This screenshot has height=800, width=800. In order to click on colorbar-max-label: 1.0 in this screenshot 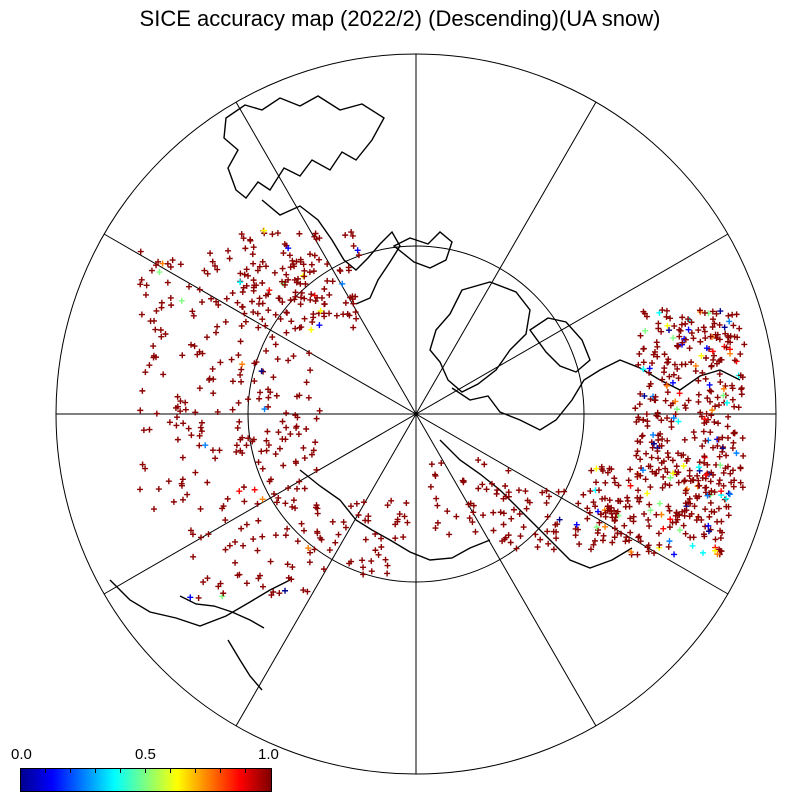, I will do `click(268, 754)`.